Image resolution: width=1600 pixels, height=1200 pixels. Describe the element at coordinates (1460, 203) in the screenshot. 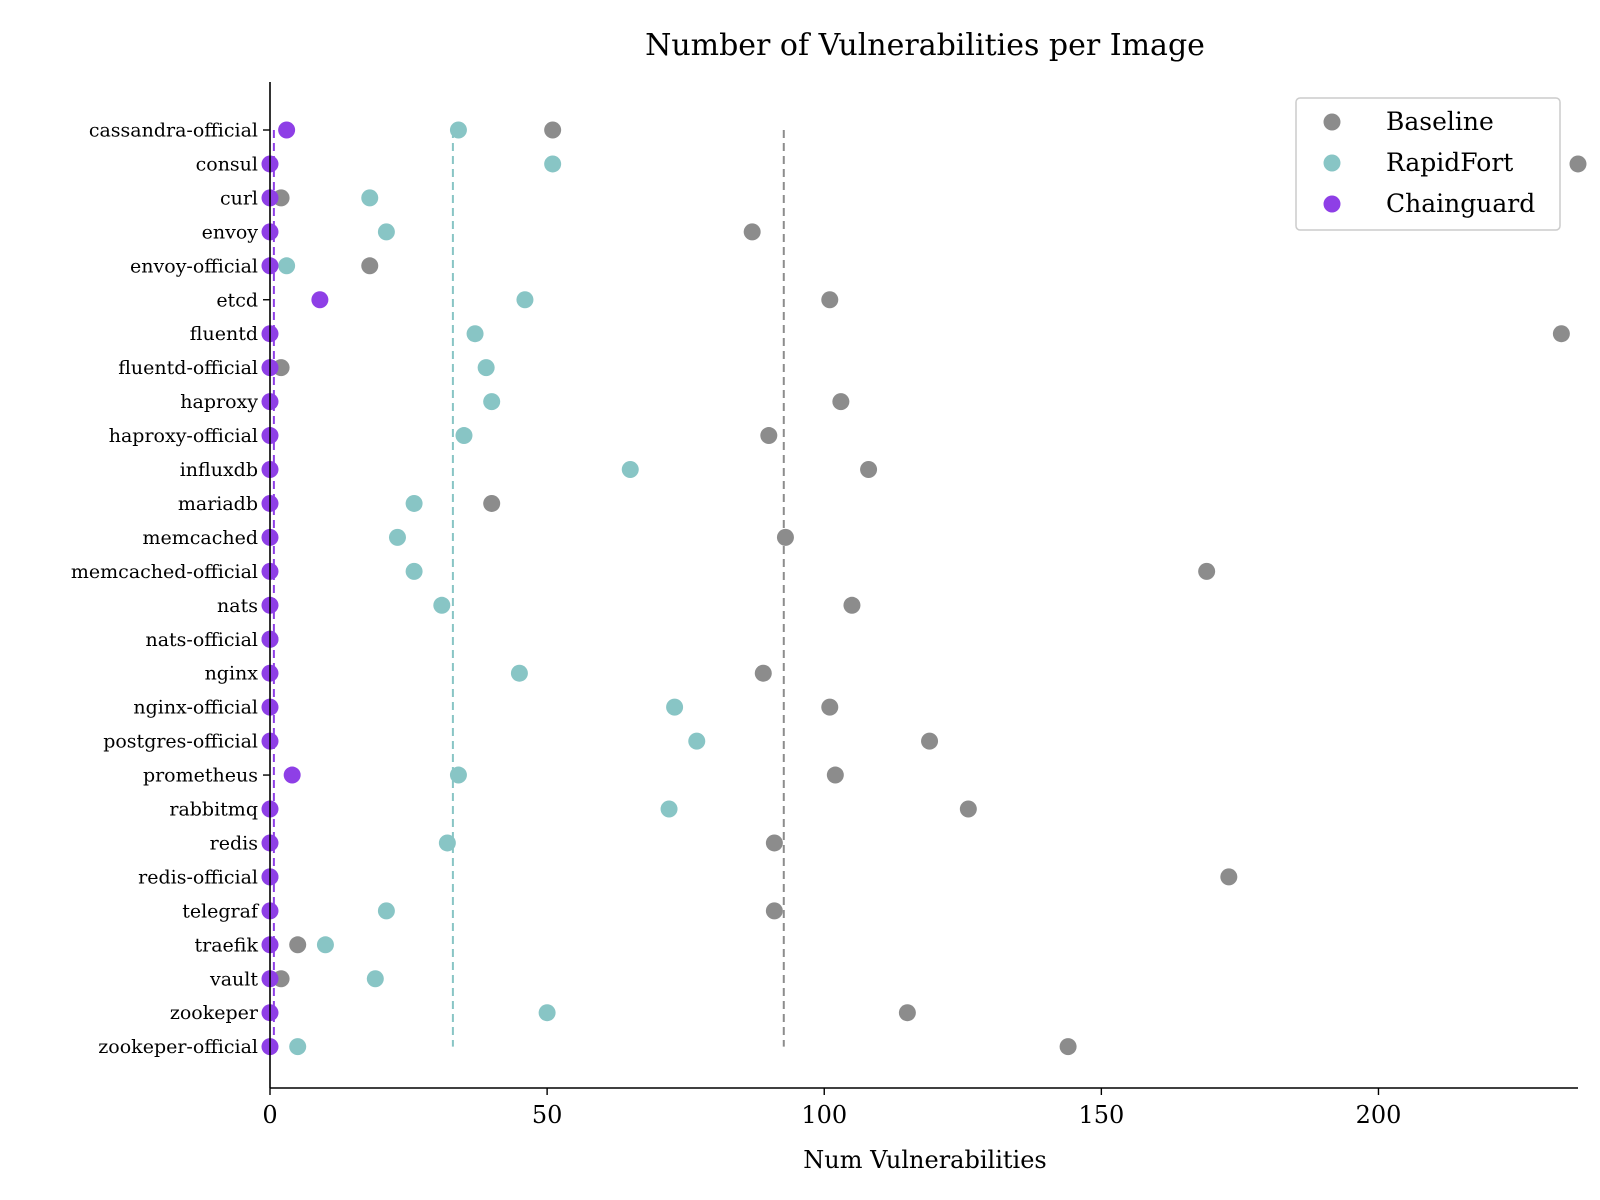

I see `legend-label: Chainguard` at that location.